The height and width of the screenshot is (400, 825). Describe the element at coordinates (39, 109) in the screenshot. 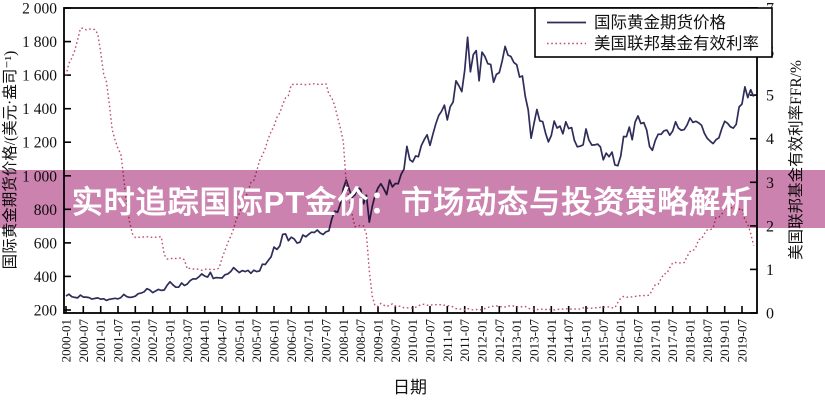

I see `left-tick-label: 1 400` at that location.